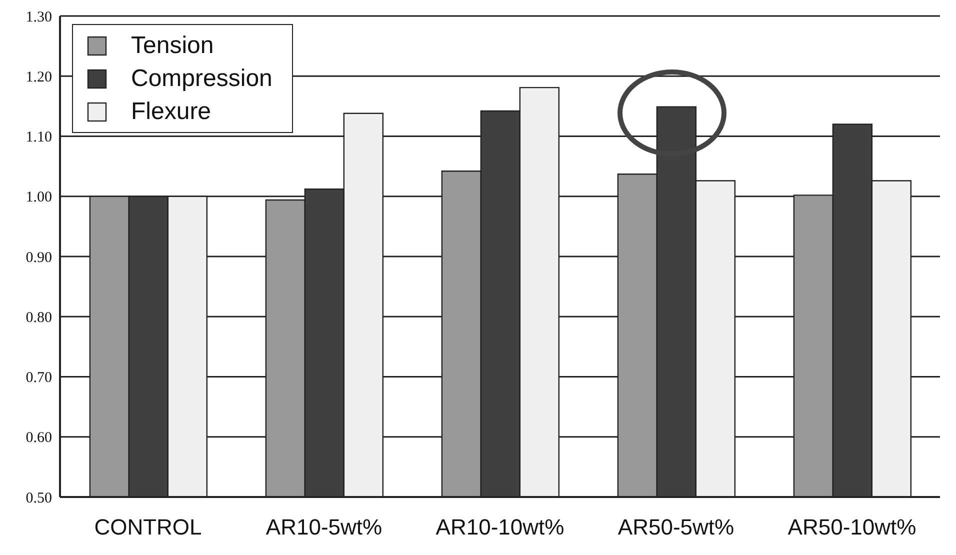 The height and width of the screenshot is (555, 956). What do you see at coordinates (171, 112) in the screenshot?
I see `legend-label: Flexure` at bounding box center [171, 112].